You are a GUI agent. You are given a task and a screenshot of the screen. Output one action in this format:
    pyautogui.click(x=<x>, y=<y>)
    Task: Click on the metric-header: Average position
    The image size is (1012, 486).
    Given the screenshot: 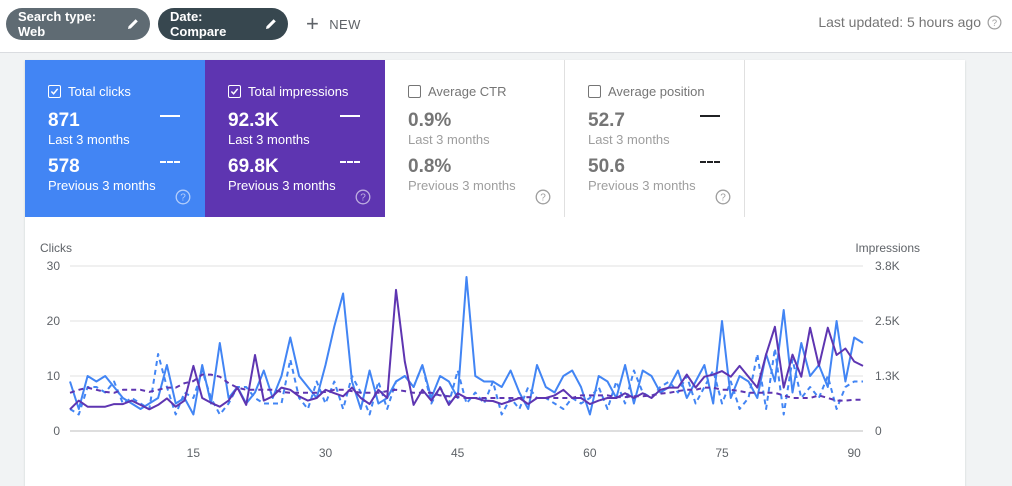 What is the action you would take?
    pyautogui.click(x=646, y=91)
    